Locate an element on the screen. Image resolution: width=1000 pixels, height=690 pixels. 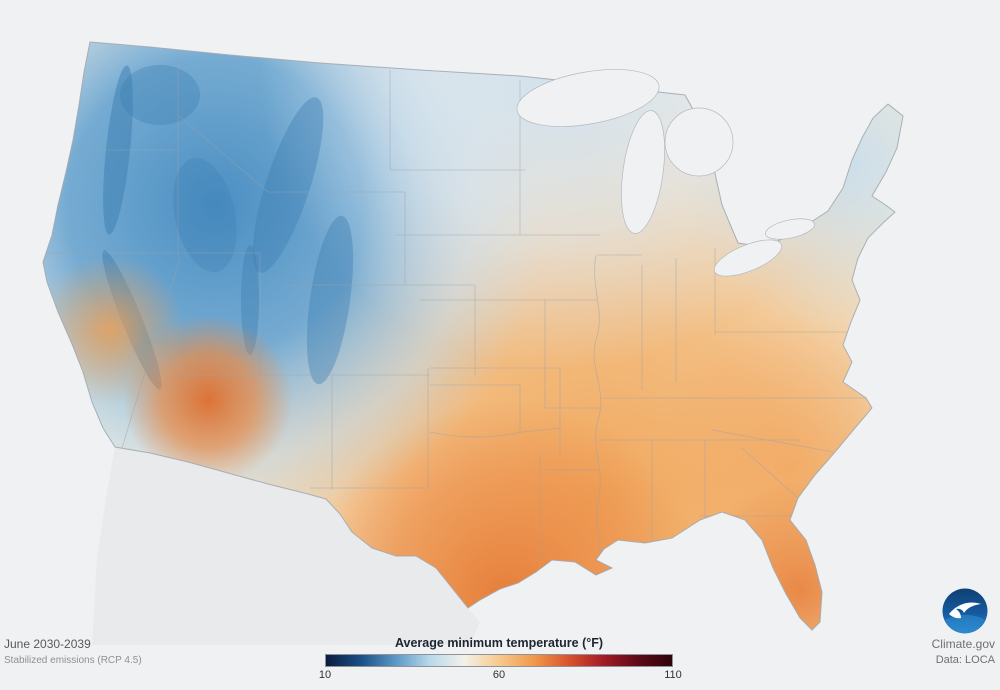
noaa-logo-wave is located at coordinates (965, 623).